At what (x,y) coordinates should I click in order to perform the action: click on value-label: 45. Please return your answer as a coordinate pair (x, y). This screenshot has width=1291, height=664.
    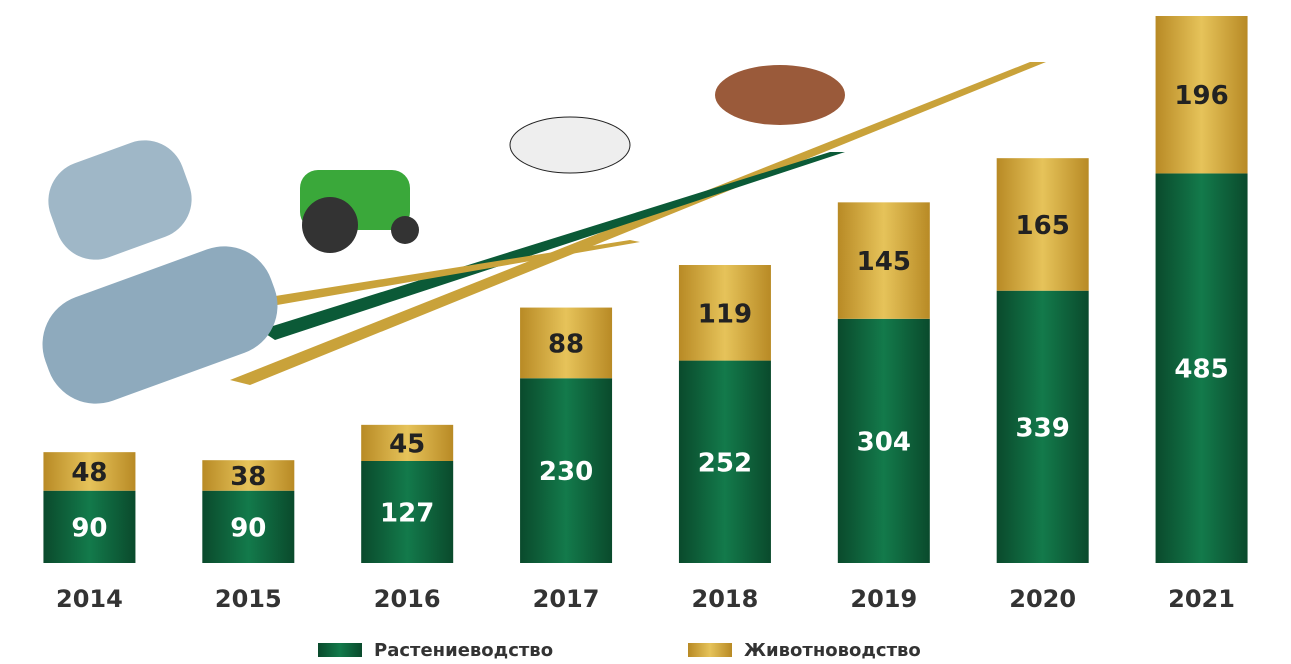
    Looking at the image, I should click on (407, 444).